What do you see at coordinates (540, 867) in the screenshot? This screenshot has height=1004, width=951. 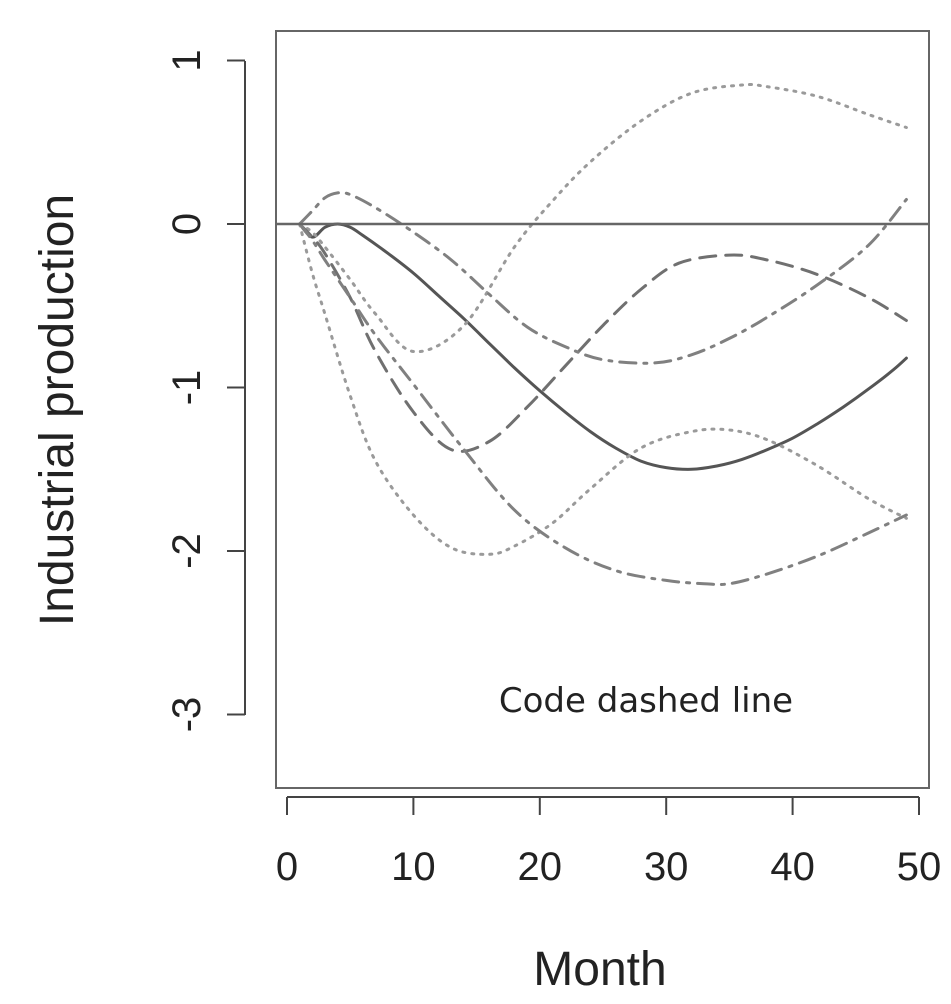 I see `x-tick-label: 20` at bounding box center [540, 867].